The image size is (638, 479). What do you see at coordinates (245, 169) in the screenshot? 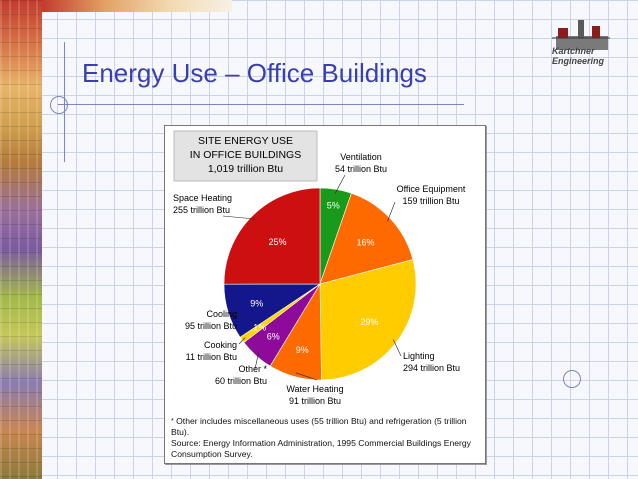
I see `chart-title-line: 1,019 trillion Btu` at bounding box center [245, 169].